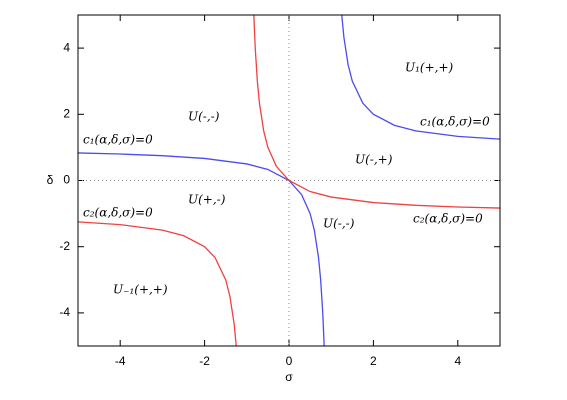  What do you see at coordinates (429, 68) in the screenshot?
I see `annotation: U₁(+,+)` at bounding box center [429, 68].